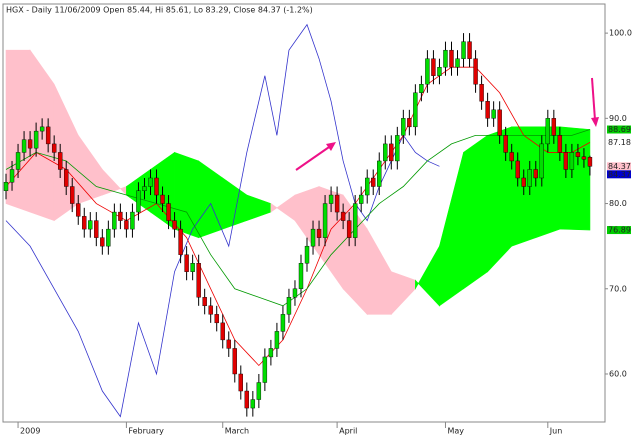 This screenshot has height=438, width=640. I want to click on y-tick-label: 90.0, so click(618, 118).